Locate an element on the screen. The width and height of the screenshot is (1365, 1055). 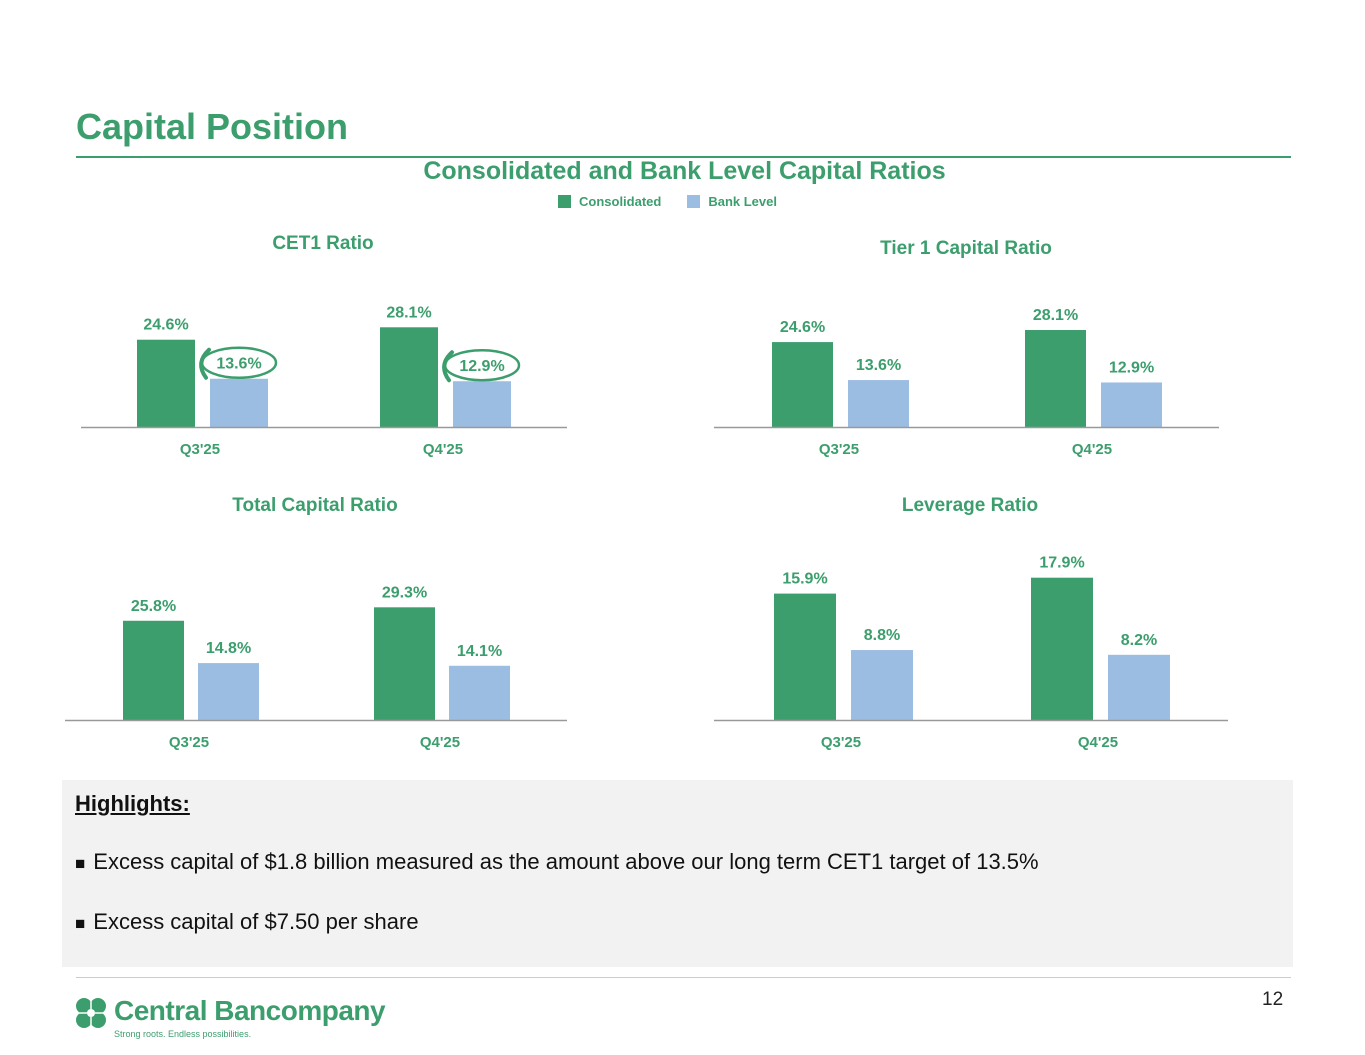
data-label: 14.1% is located at coordinates (479, 651).